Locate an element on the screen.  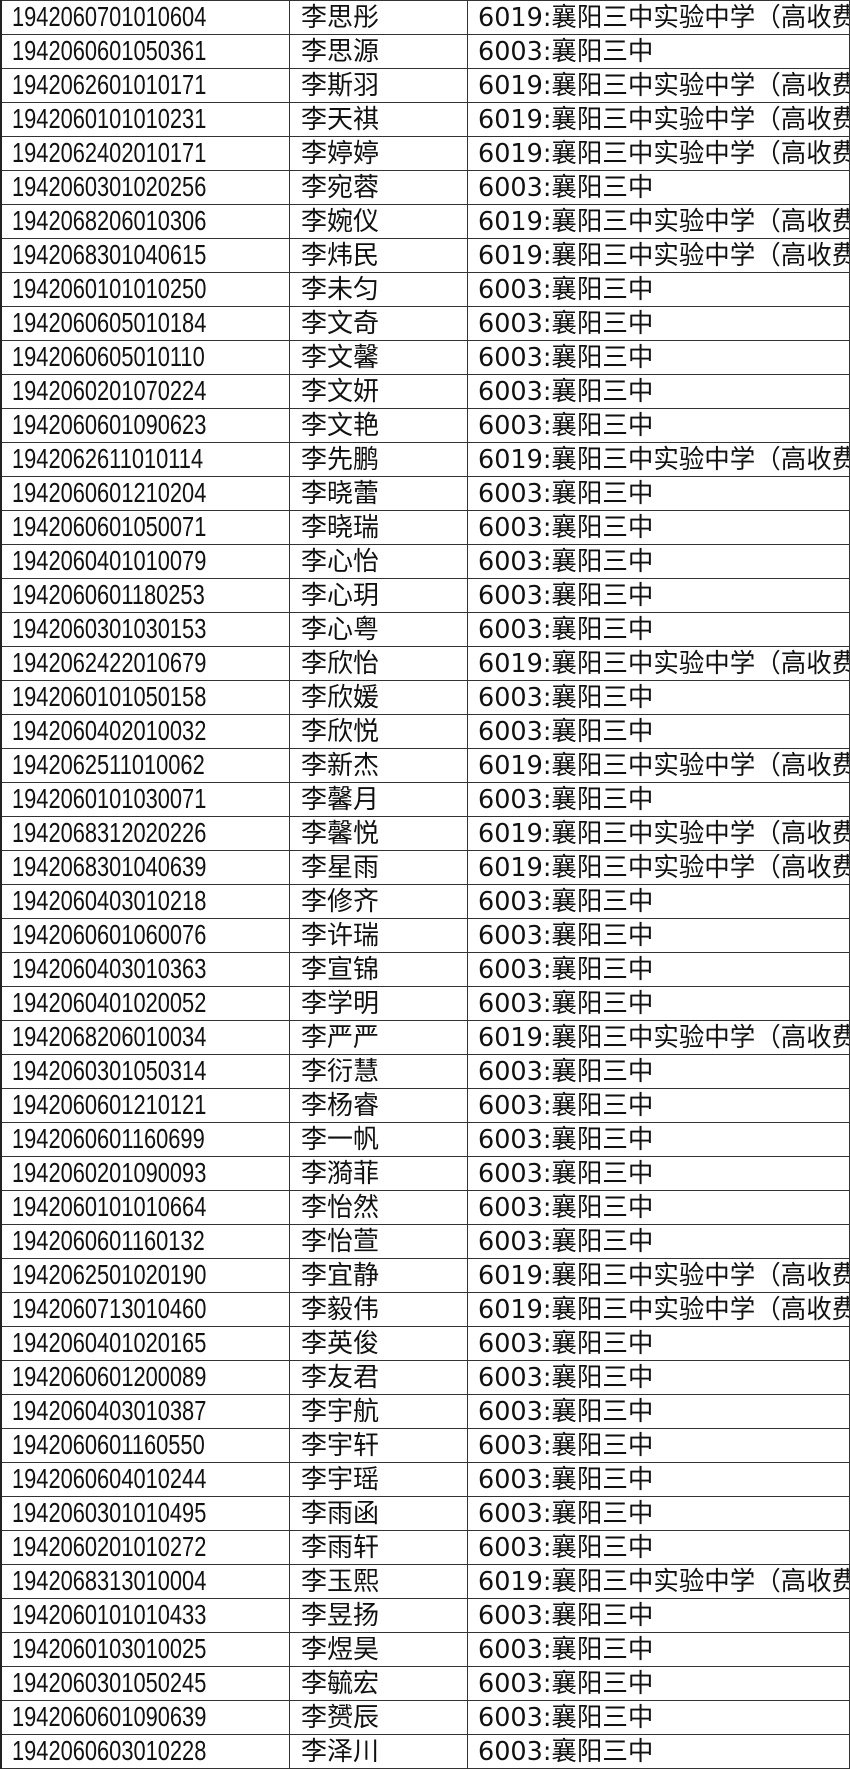
student-id: 1942060101010664 is located at coordinates (109, 1207).